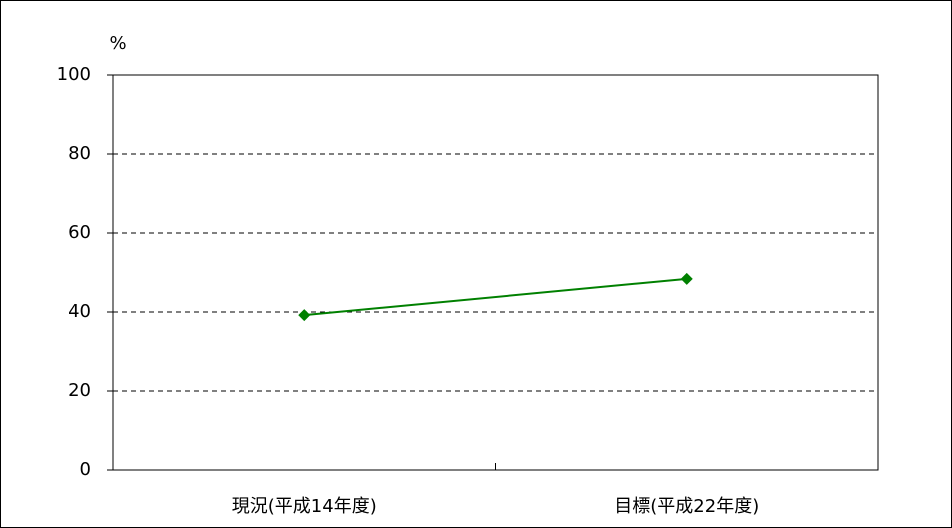  What do you see at coordinates (117, 43) in the screenshot?
I see `y-axis-unit: %` at bounding box center [117, 43].